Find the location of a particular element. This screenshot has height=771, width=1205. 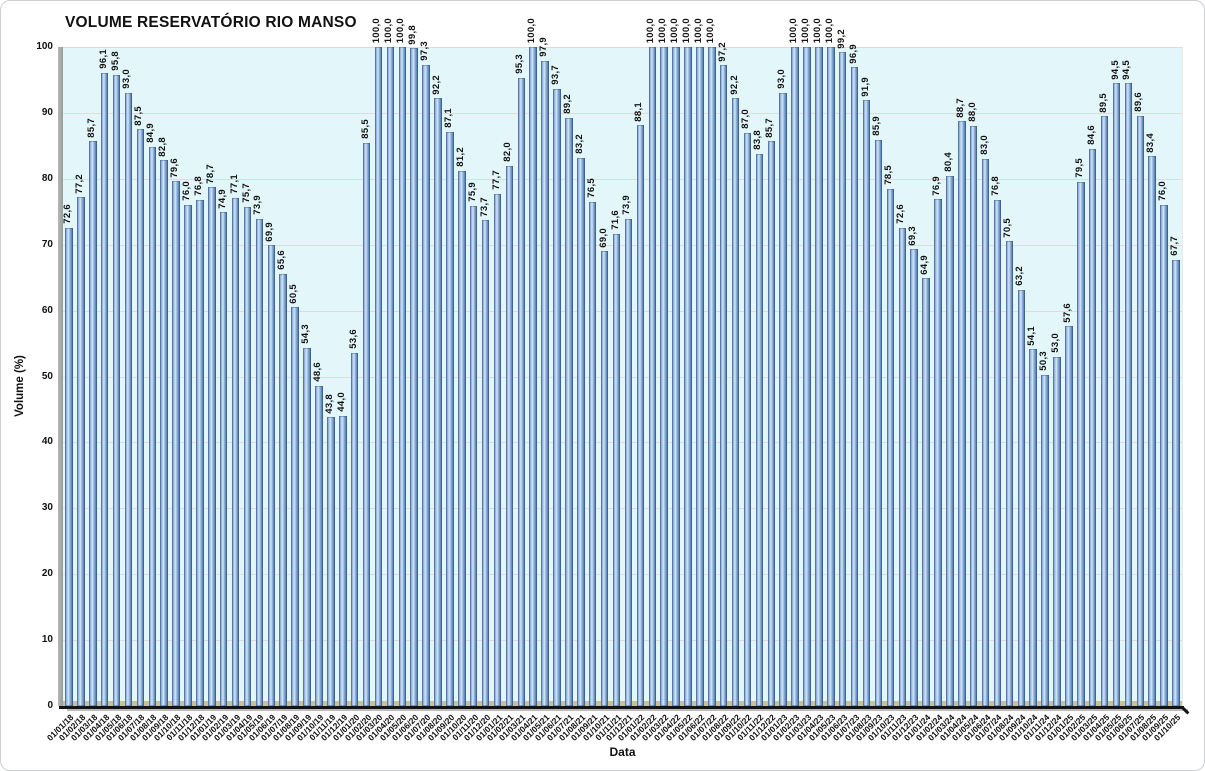

bar-value-label: 79,6 is located at coordinates (175, 167).